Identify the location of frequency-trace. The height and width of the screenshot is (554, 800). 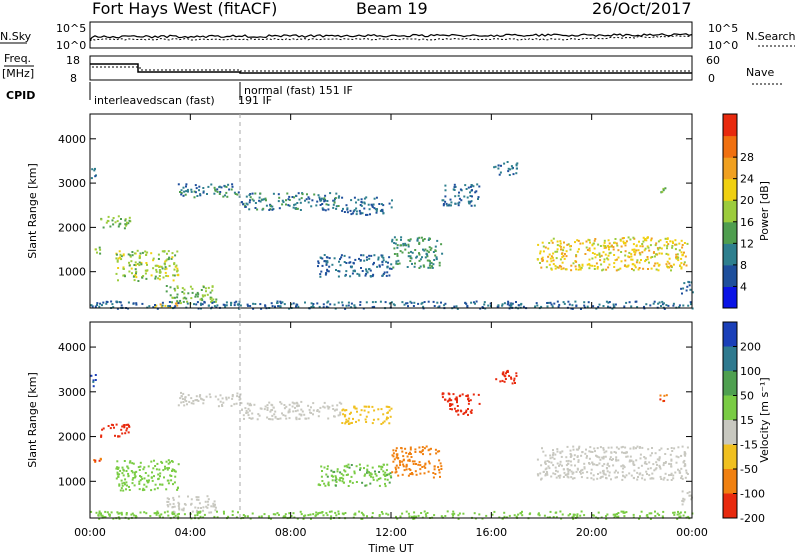
(391, 68).